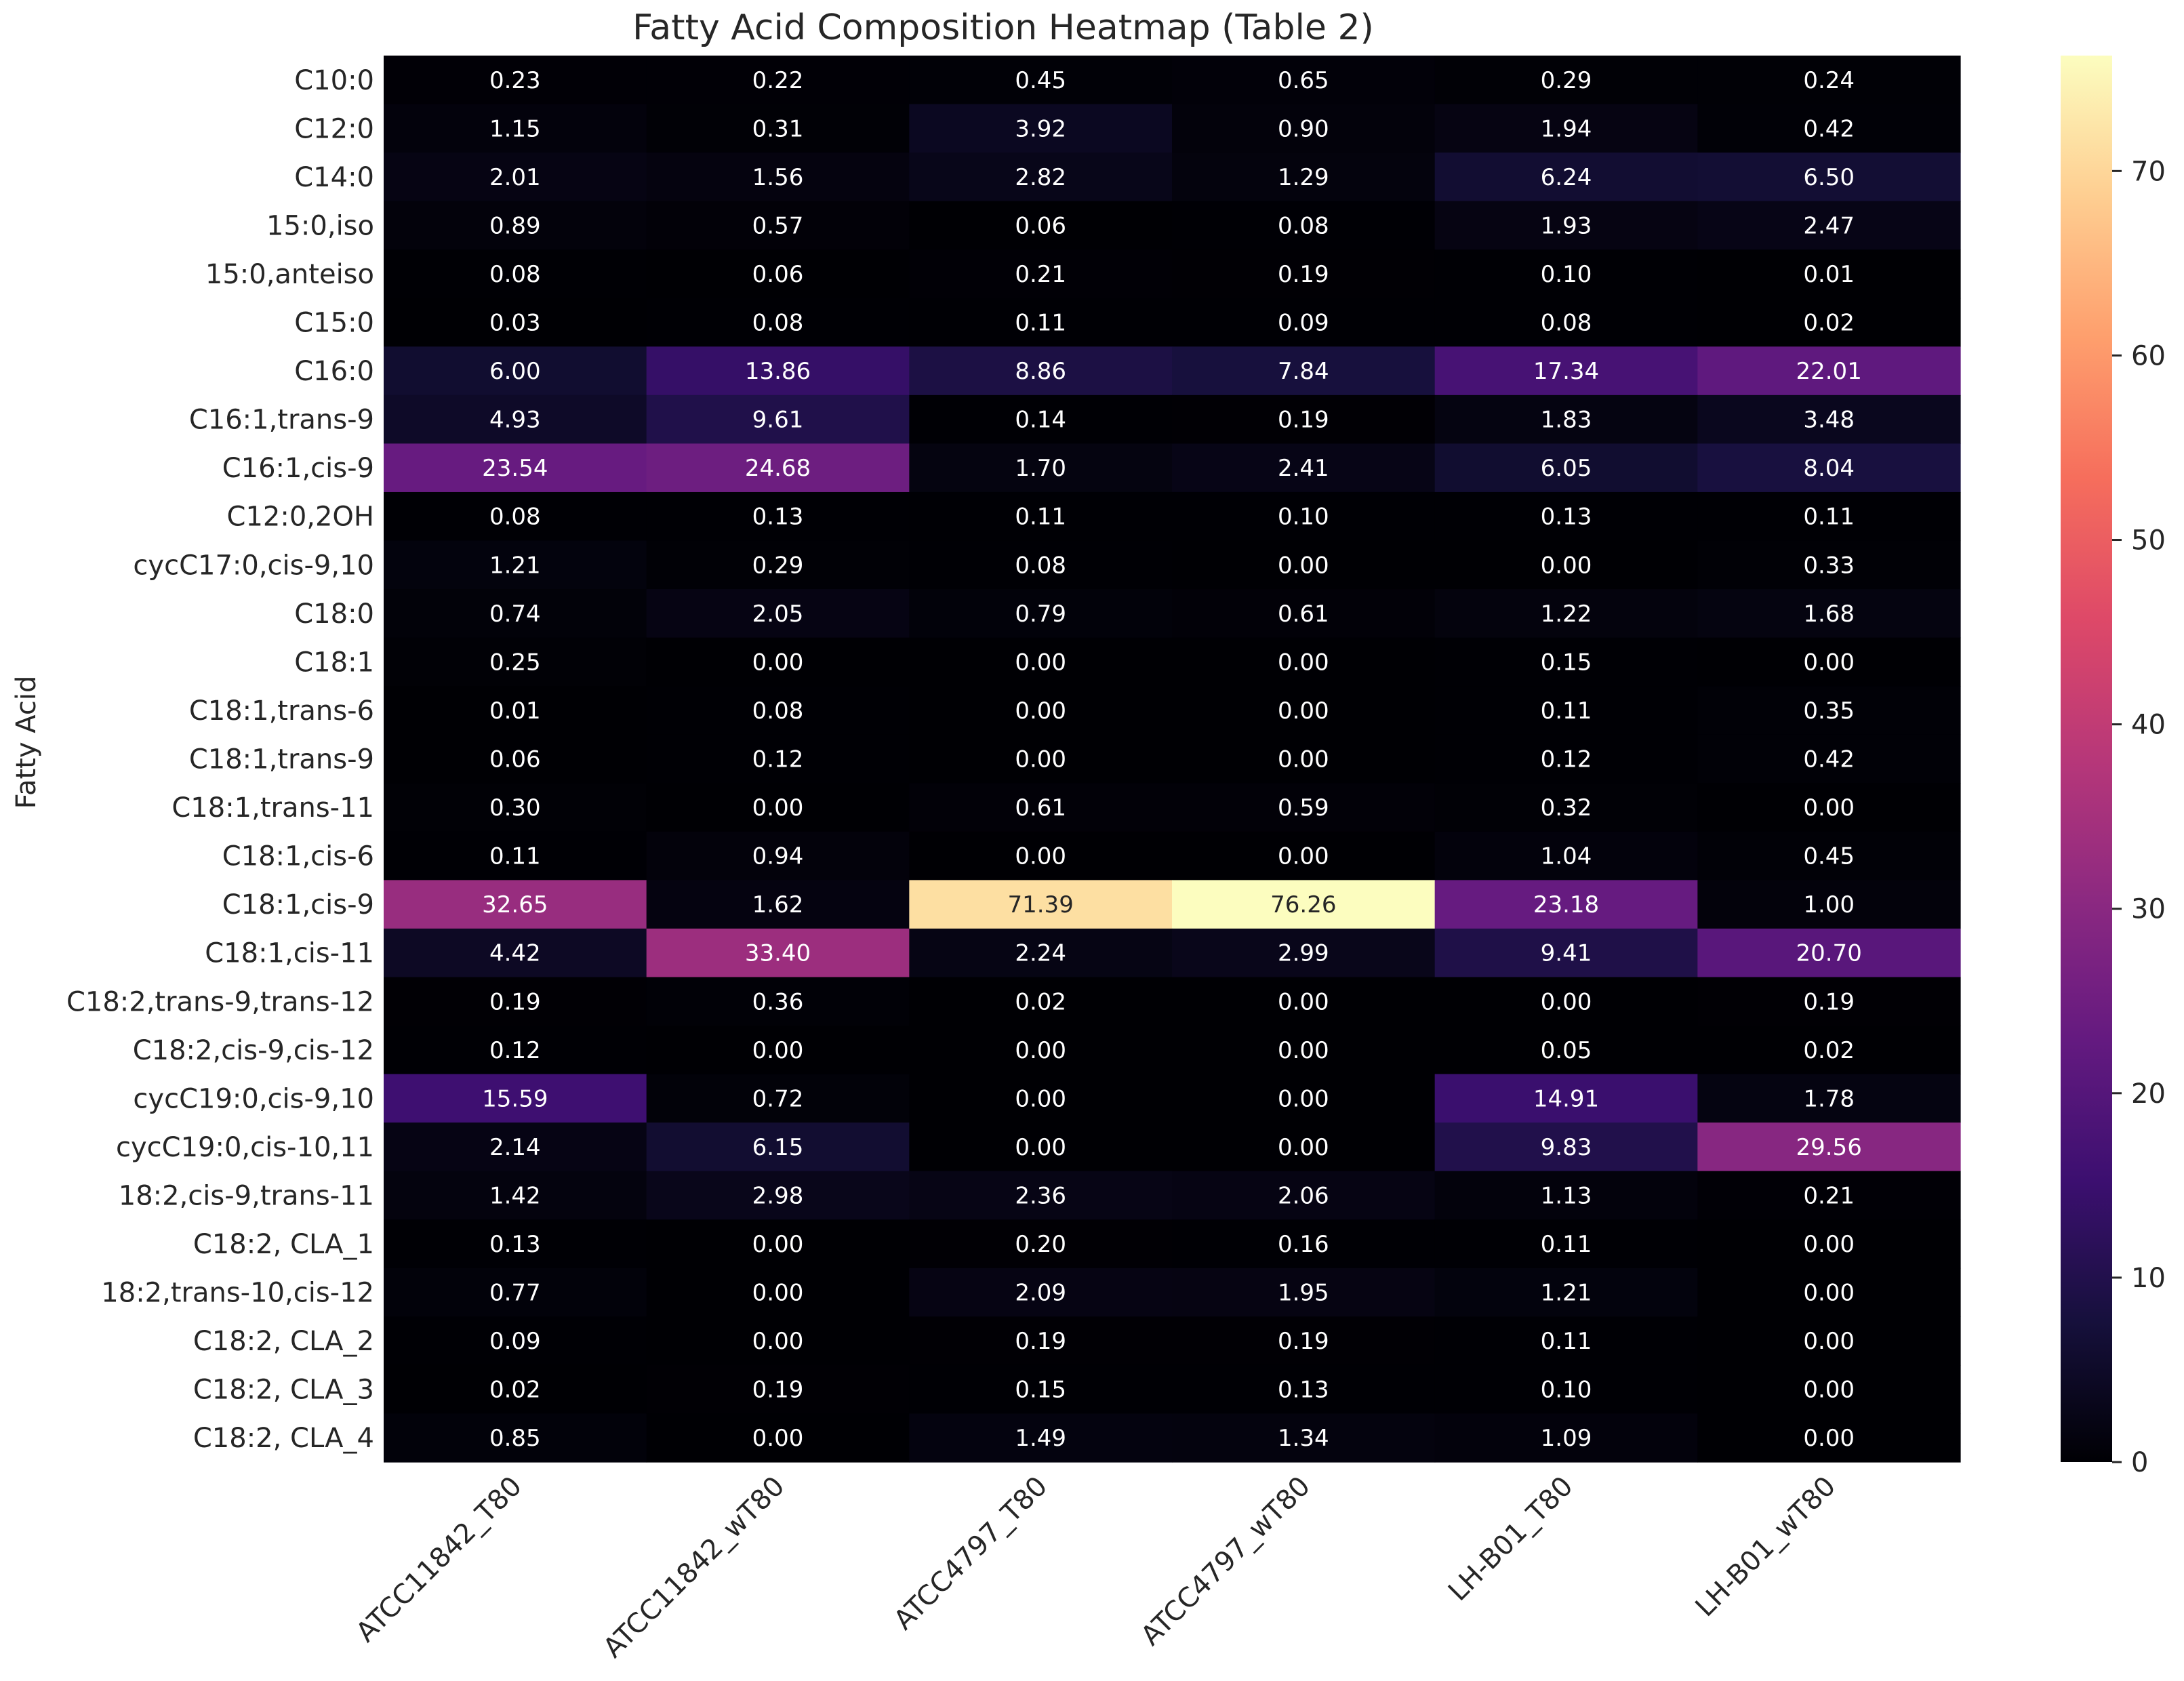 This screenshot has width=2184, height=1681. I want to click on cell-value-label: 2.99, so click(1303, 953).